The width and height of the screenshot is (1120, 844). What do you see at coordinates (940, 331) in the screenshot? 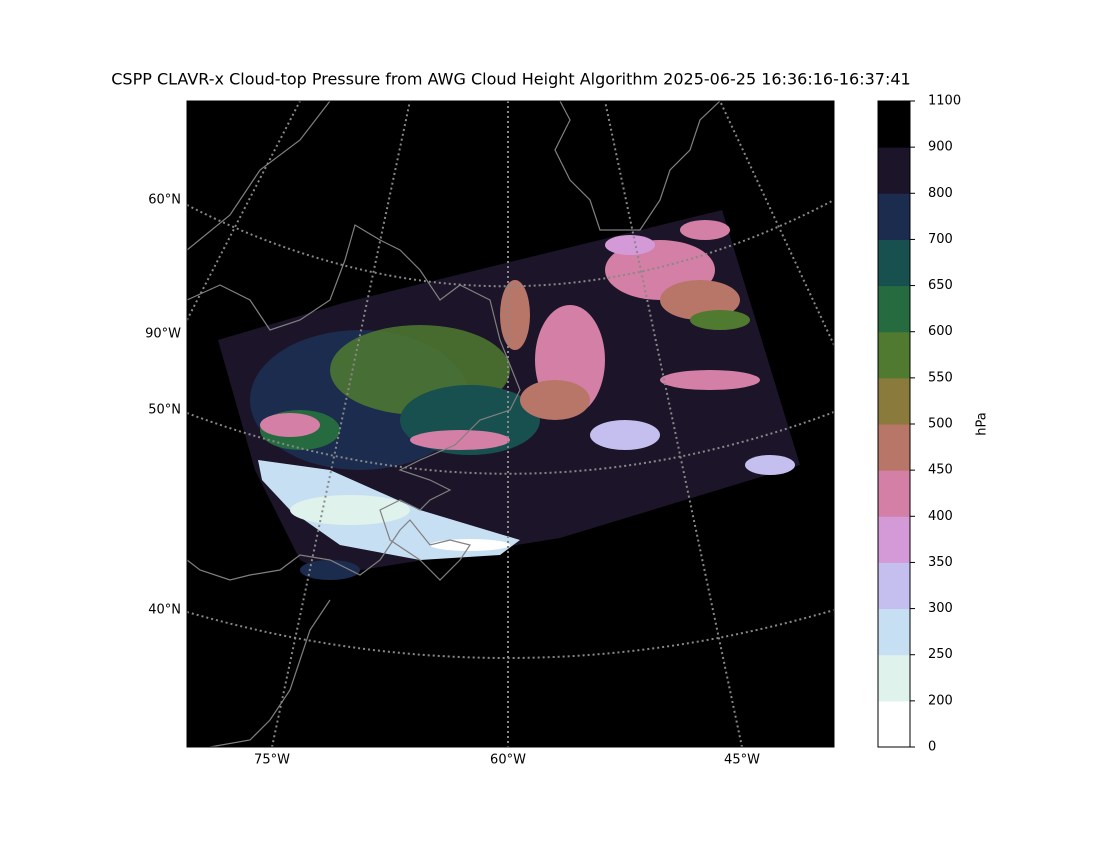
I see `colorbar-tick-label: 600` at bounding box center [940, 331].